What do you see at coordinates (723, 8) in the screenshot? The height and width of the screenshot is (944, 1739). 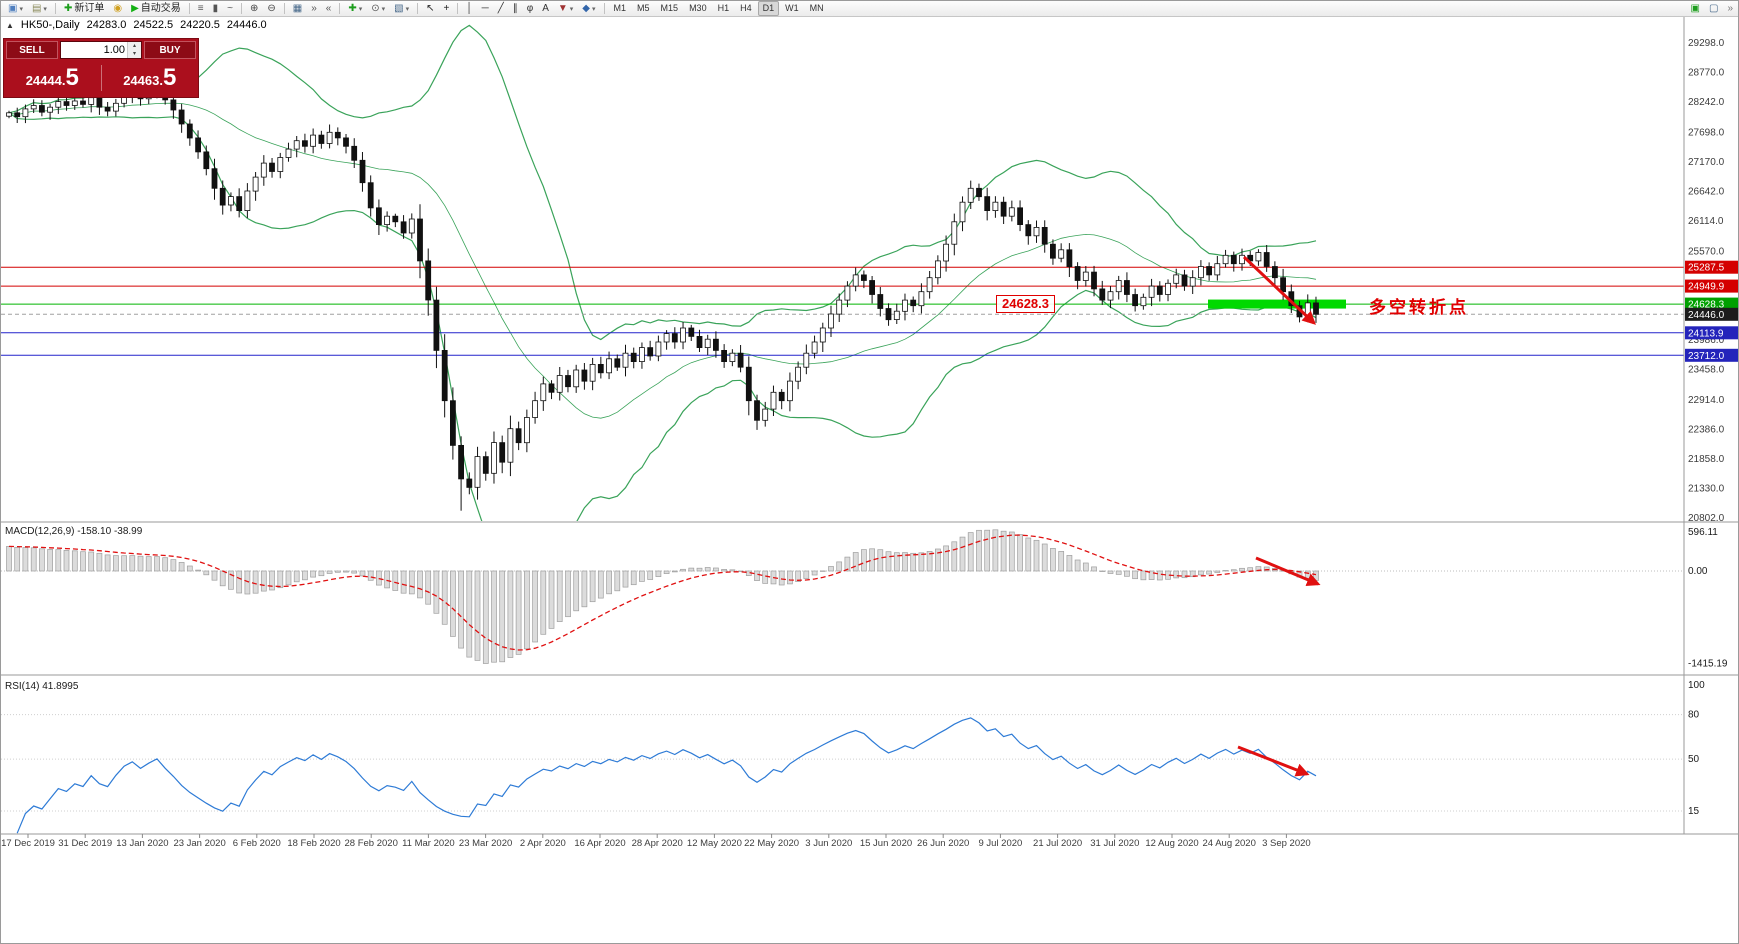 I see `timeframe-button-h1: H1` at bounding box center [723, 8].